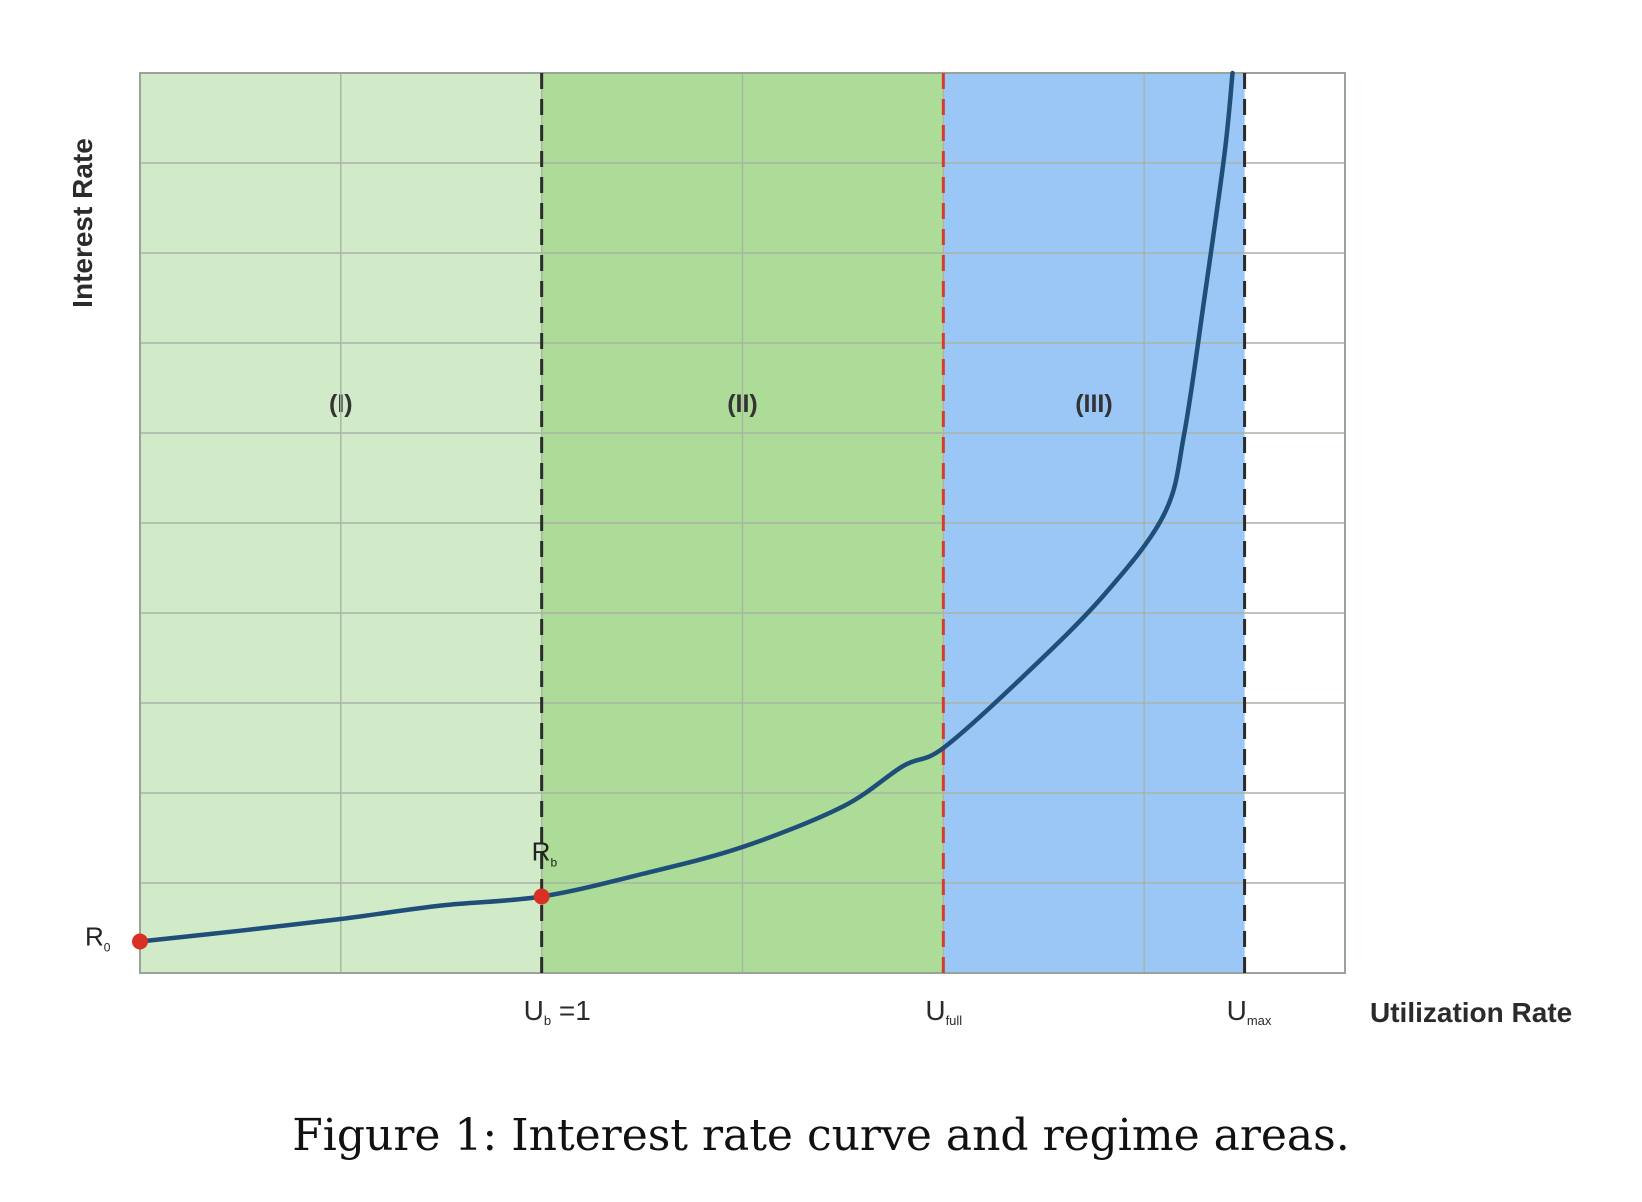 The width and height of the screenshot is (1642, 1202). What do you see at coordinates (98, 938) in the screenshot?
I see `point-label-r0: R0` at bounding box center [98, 938].